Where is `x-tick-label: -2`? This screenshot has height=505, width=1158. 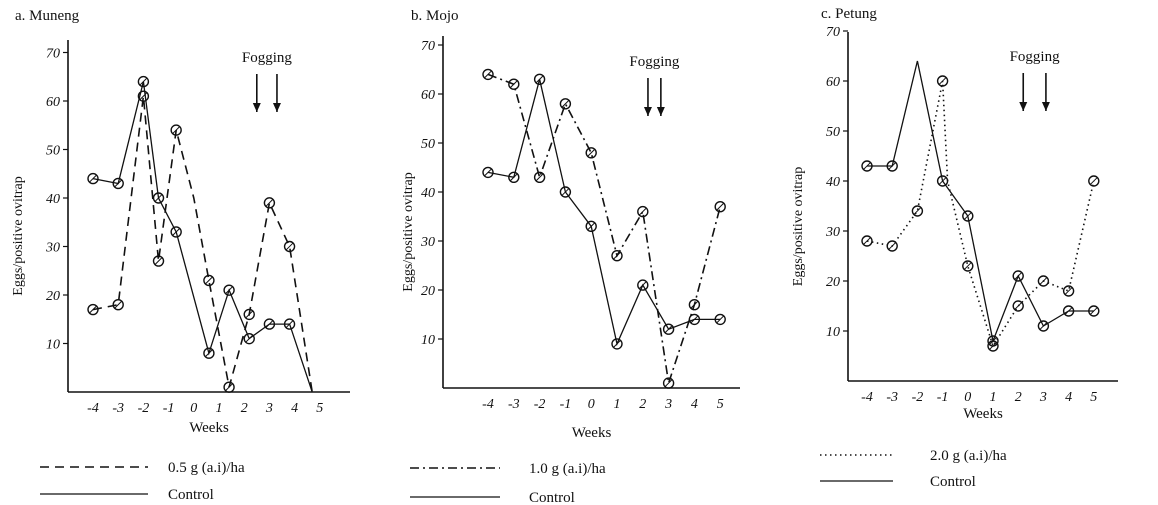 x-tick-label: -2 is located at coordinates (540, 404).